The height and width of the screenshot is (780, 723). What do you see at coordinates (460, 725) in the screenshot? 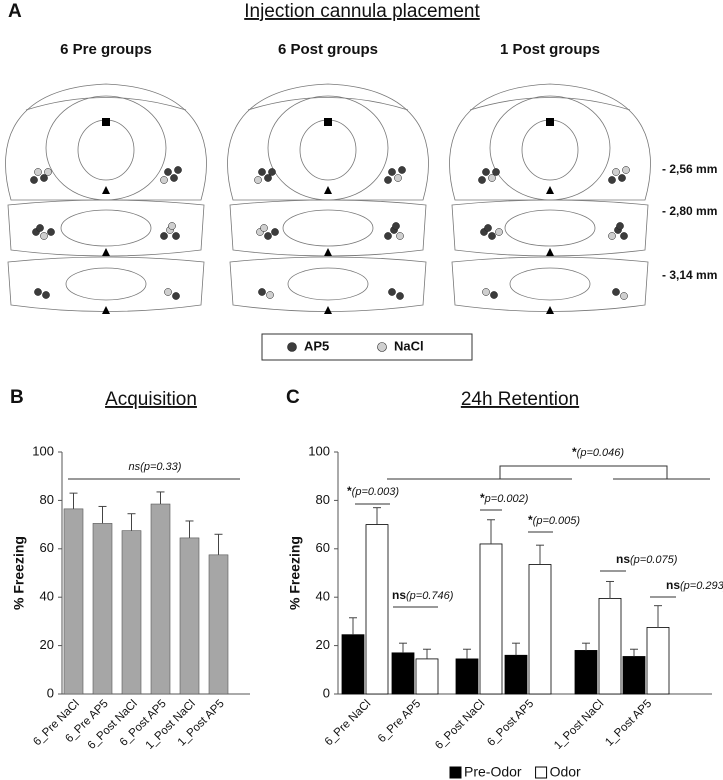
I see `x-tick-label: 6_Post NaCl` at bounding box center [460, 725].